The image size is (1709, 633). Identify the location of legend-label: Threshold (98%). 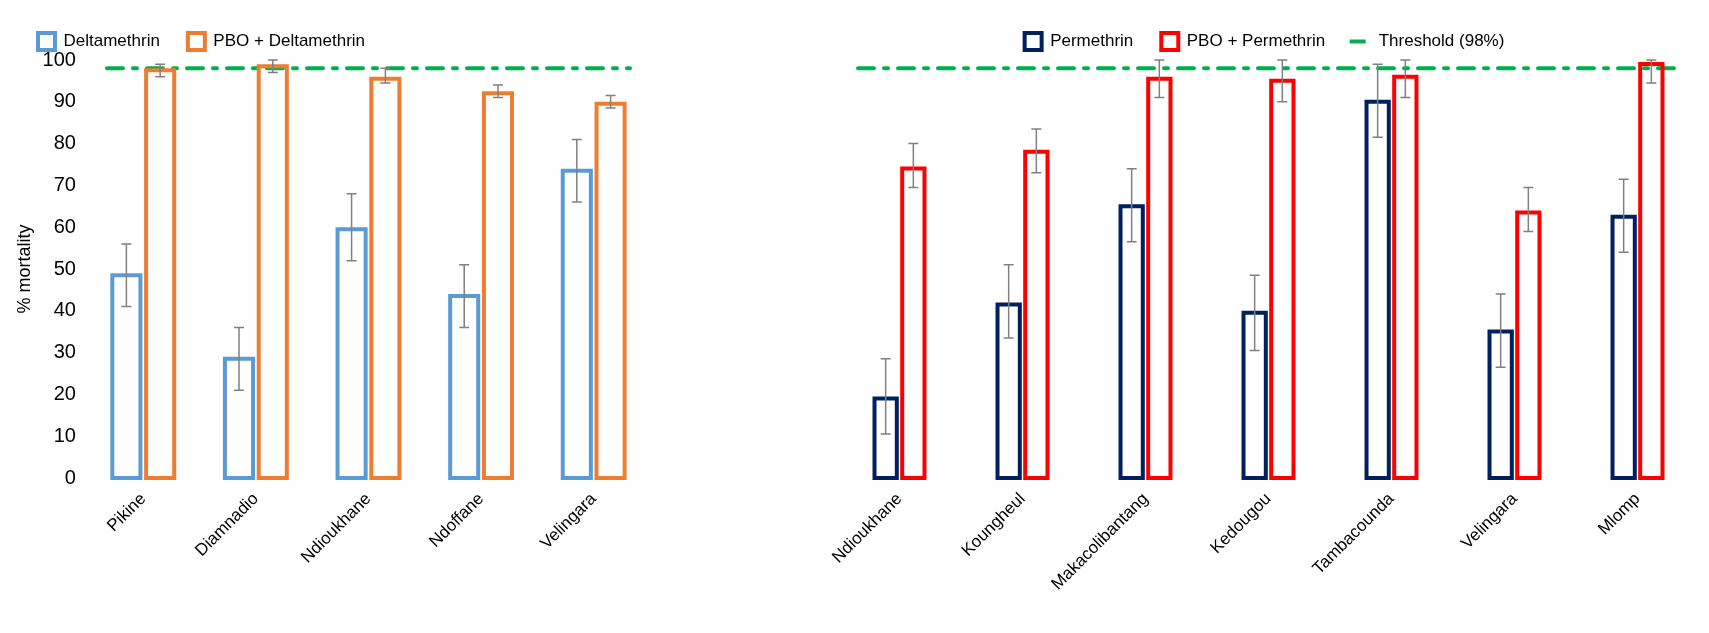
(1441, 41).